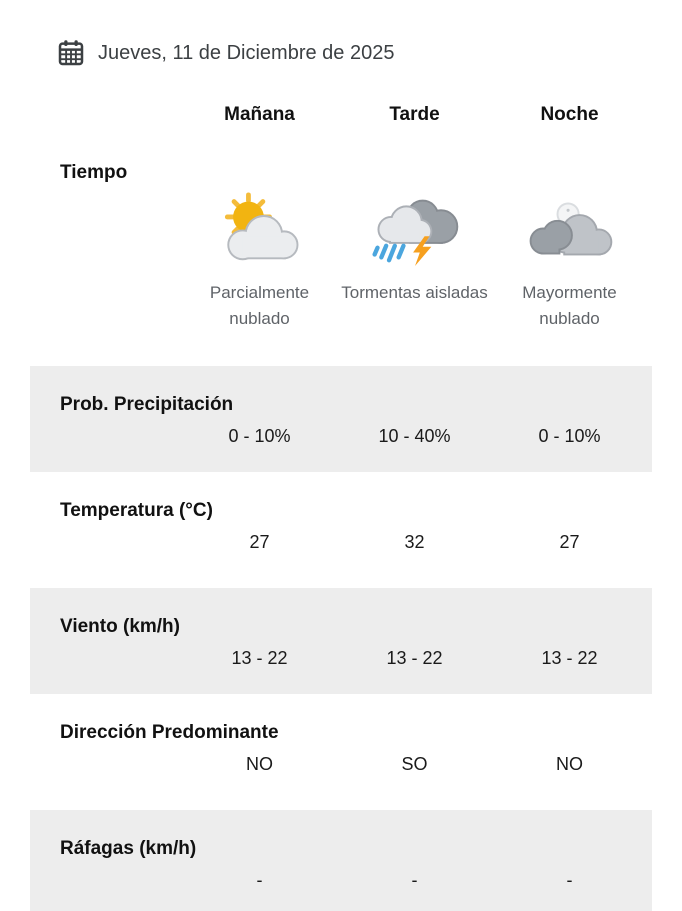 The width and height of the screenshot is (682, 911). Describe the element at coordinates (71, 53) in the screenshot. I see `calendar-icon` at that location.